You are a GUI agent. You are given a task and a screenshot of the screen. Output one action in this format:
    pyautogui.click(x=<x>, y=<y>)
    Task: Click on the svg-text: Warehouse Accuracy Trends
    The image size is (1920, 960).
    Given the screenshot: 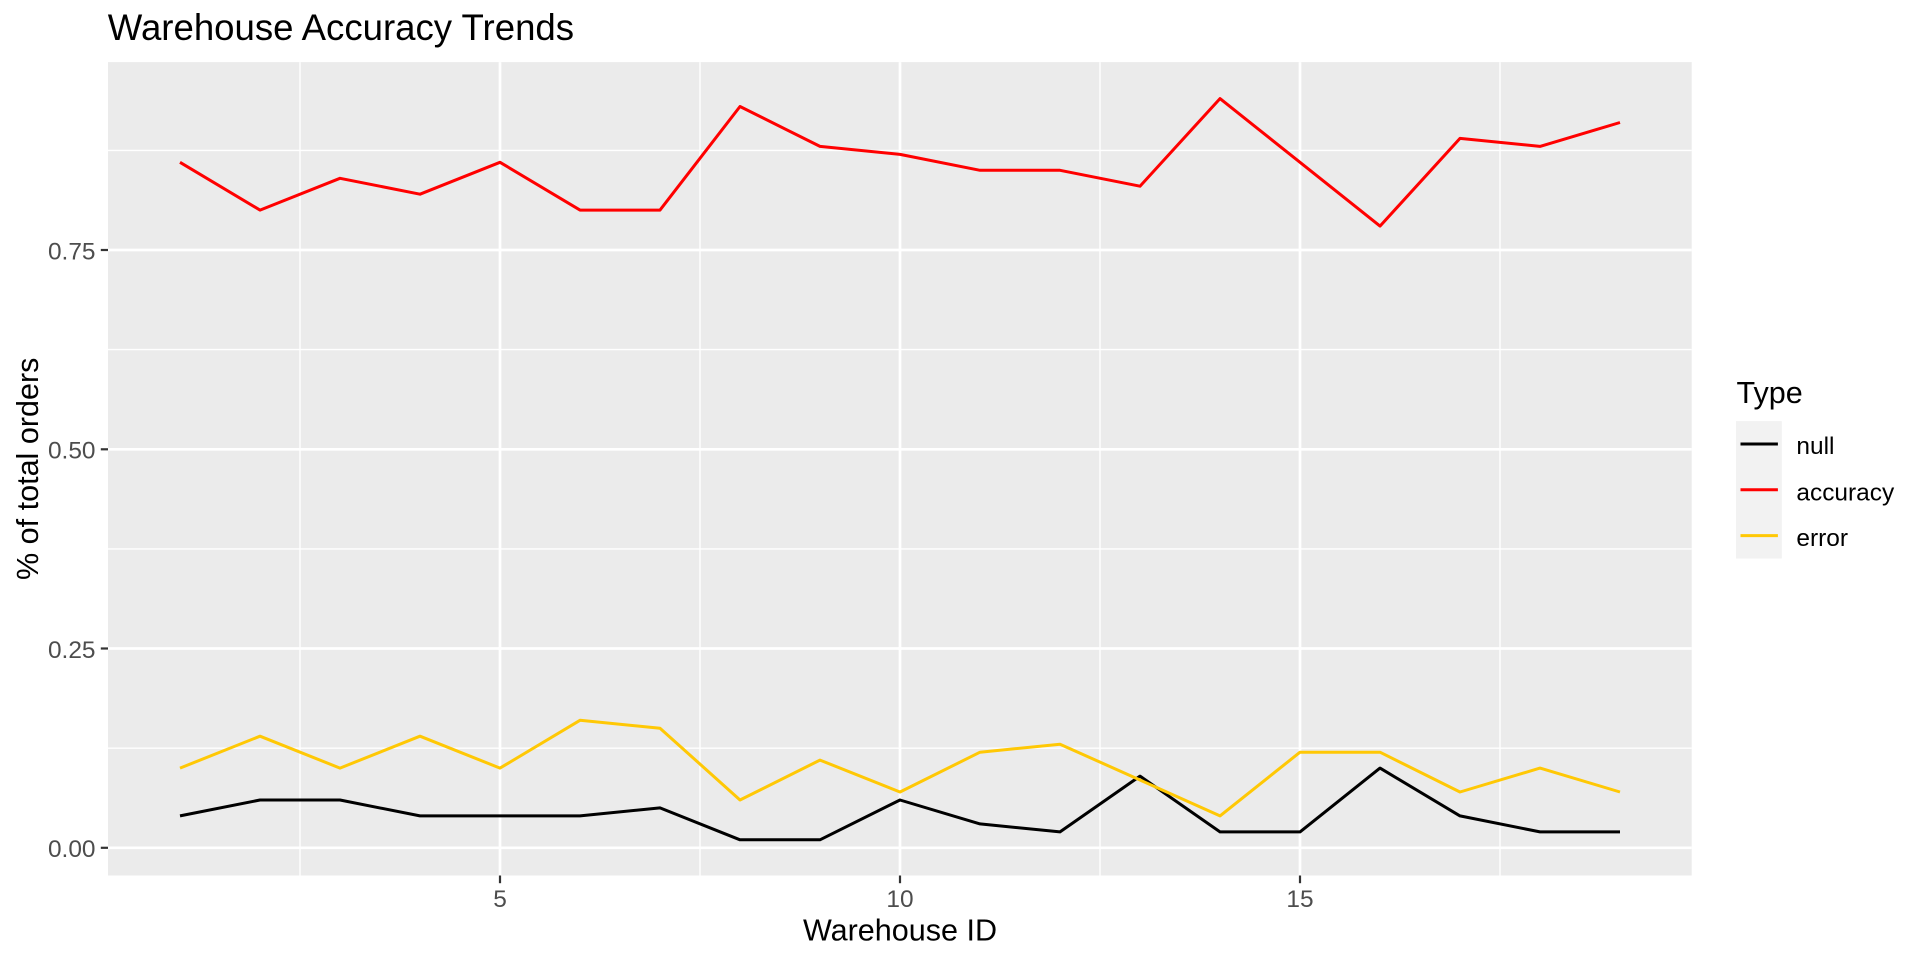 What is the action you would take?
    pyautogui.click(x=341, y=27)
    